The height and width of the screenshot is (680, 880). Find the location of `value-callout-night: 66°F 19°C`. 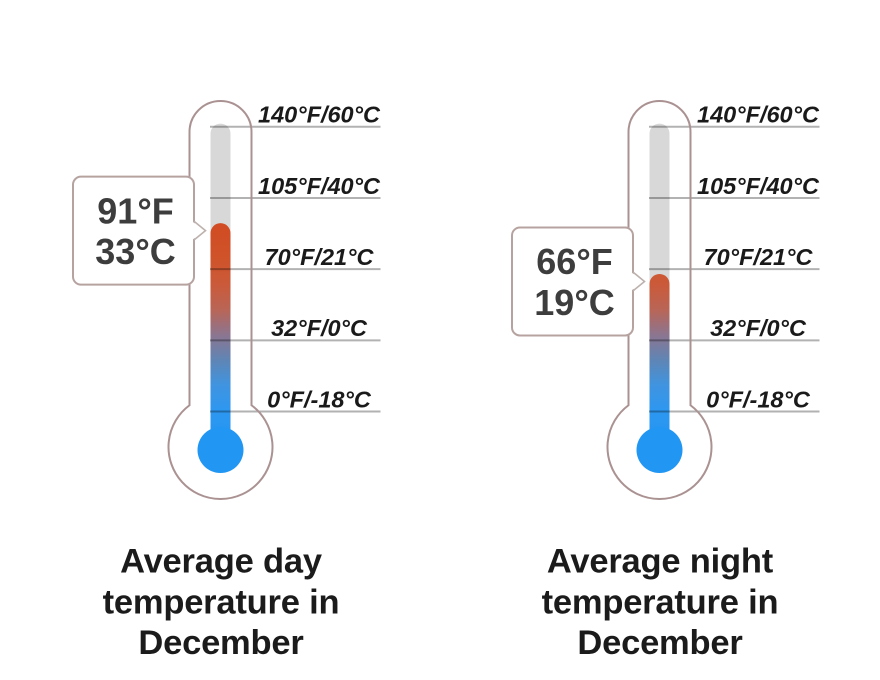

value-callout-night: 66°F 19°C is located at coordinates (578, 281).